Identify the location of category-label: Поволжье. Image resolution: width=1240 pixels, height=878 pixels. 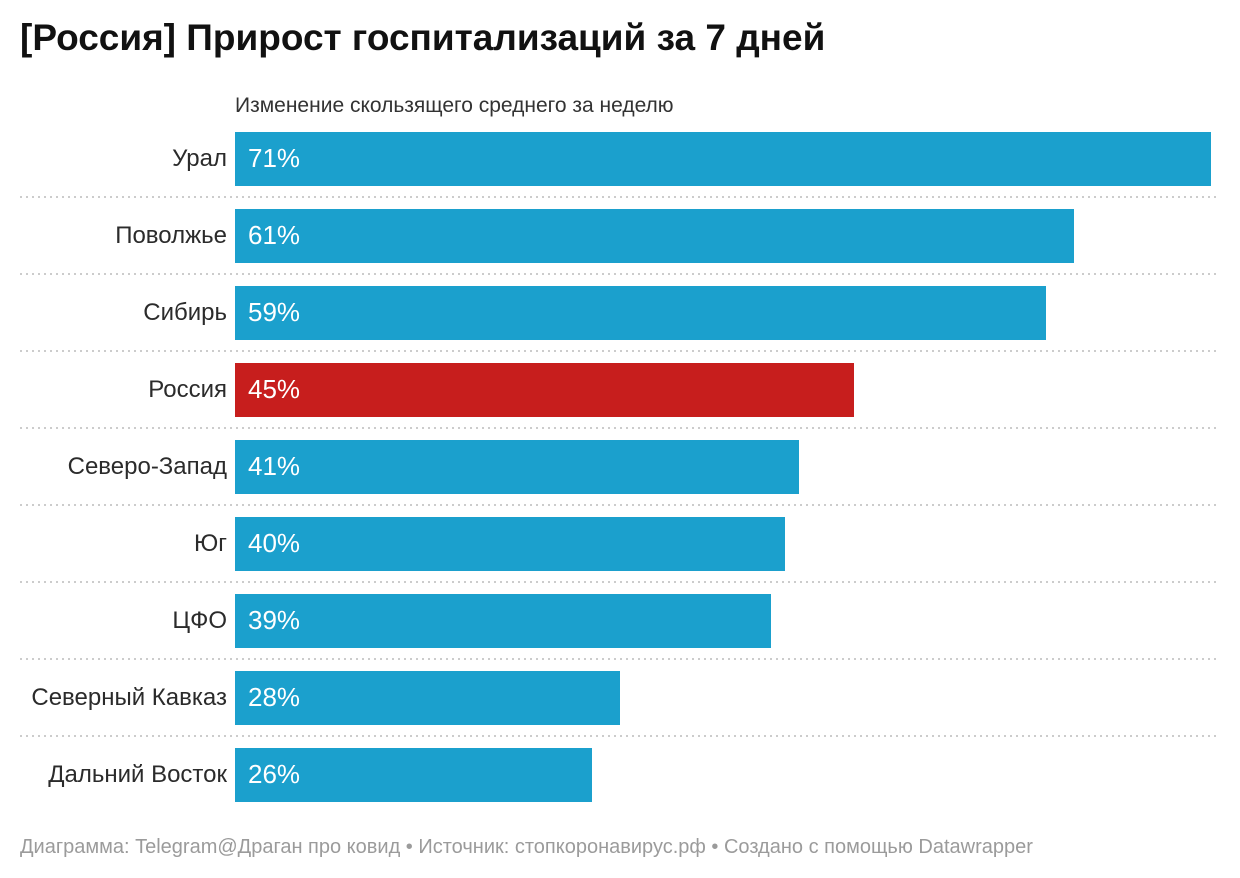
(171, 235).